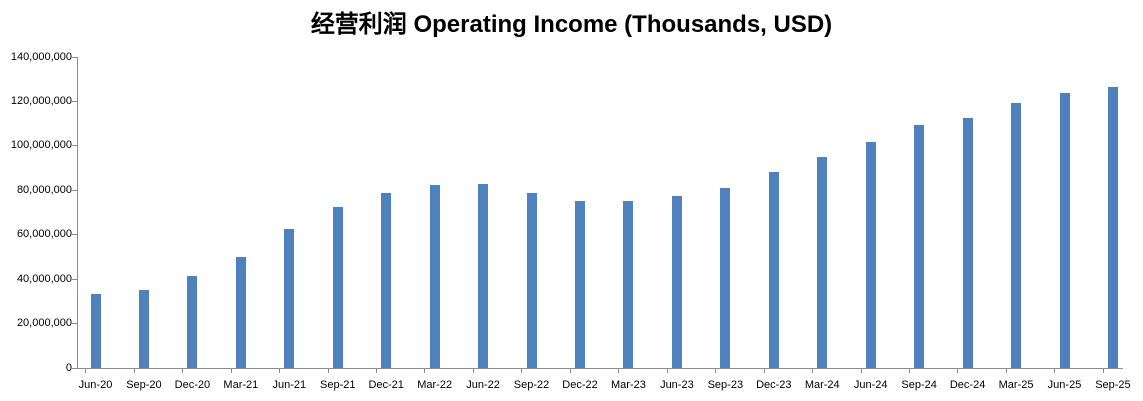 The image size is (1143, 401). Describe the element at coordinates (822, 385) in the screenshot. I see `x-axis-tick-label: Mar-24` at that location.